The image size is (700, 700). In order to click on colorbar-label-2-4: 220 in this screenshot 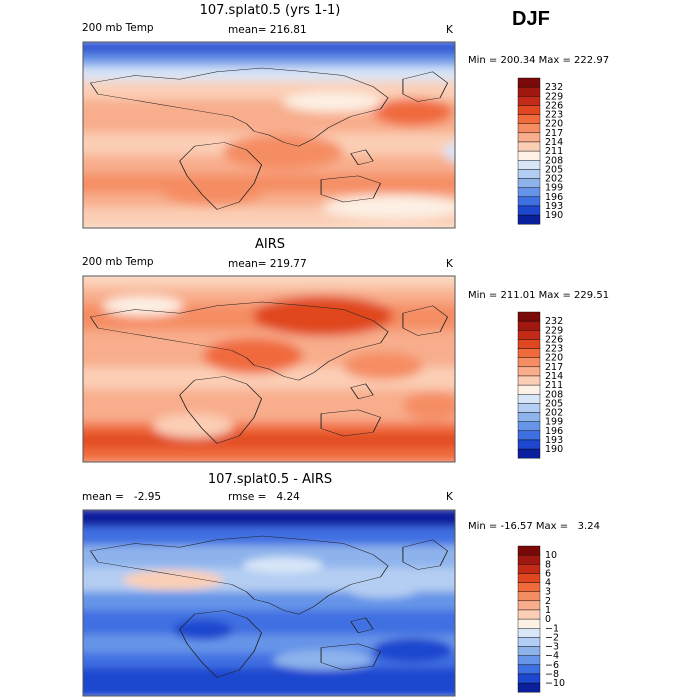, I will do `click(554, 358)`.